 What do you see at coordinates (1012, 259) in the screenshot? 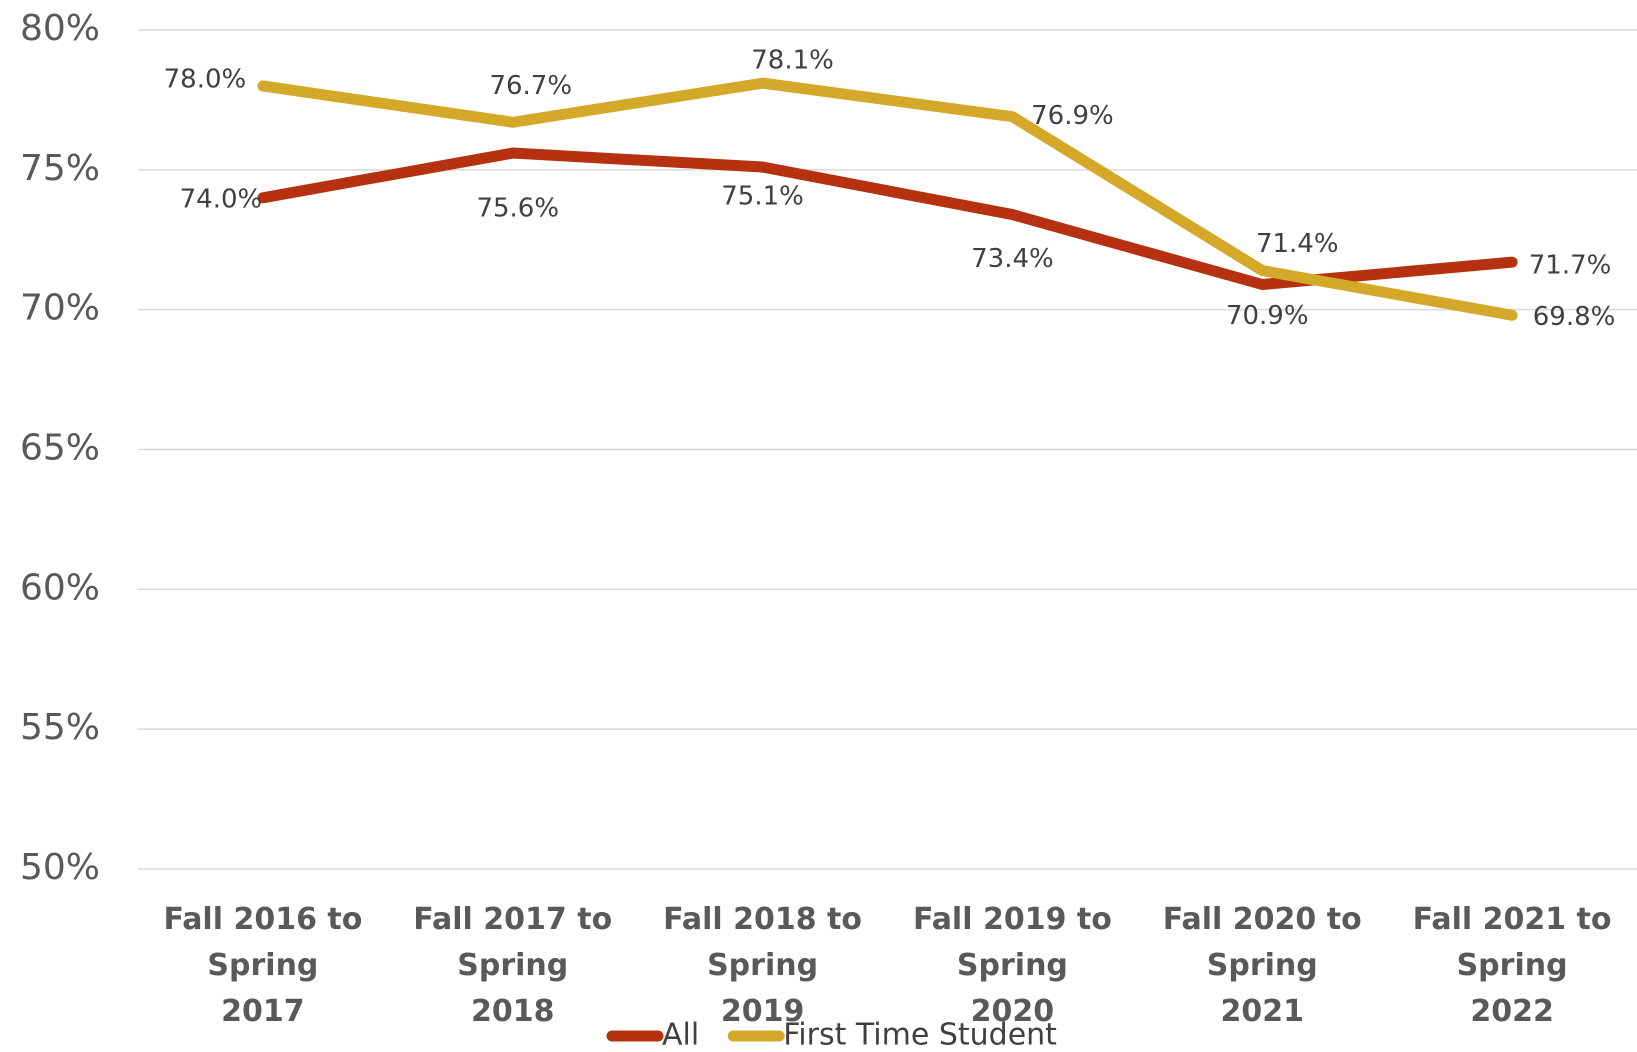
I see `data-label: 73.4%` at bounding box center [1012, 259].